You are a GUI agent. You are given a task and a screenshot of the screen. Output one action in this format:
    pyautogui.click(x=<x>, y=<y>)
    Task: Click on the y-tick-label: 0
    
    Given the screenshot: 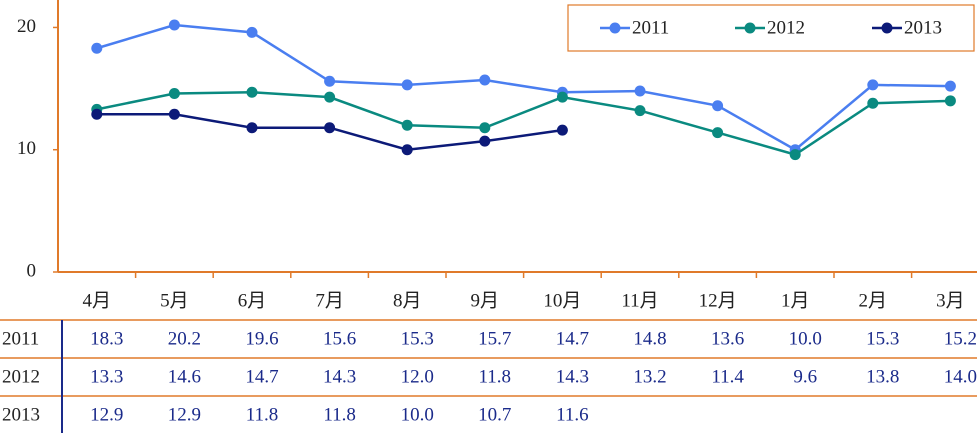 What is the action you would take?
    pyautogui.click(x=32, y=270)
    